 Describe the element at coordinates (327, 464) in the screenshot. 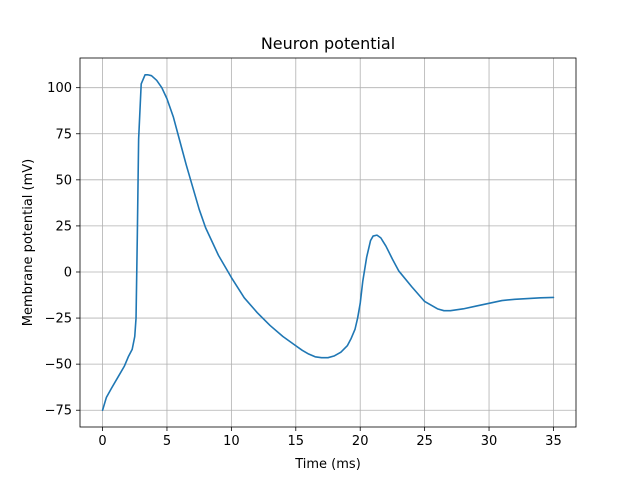

I see `x-axis-label: Time (ms)` at that location.